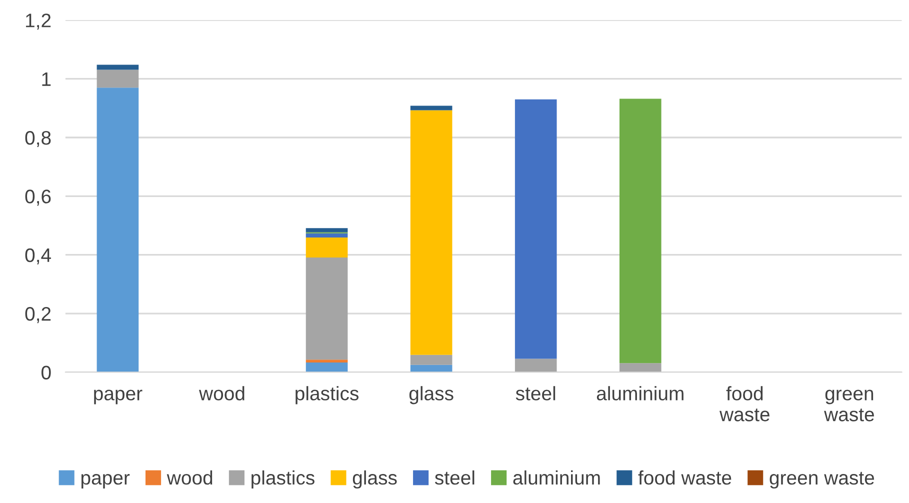  What do you see at coordinates (640, 393) in the screenshot?
I see `x-tick-label: aluminium` at bounding box center [640, 393].